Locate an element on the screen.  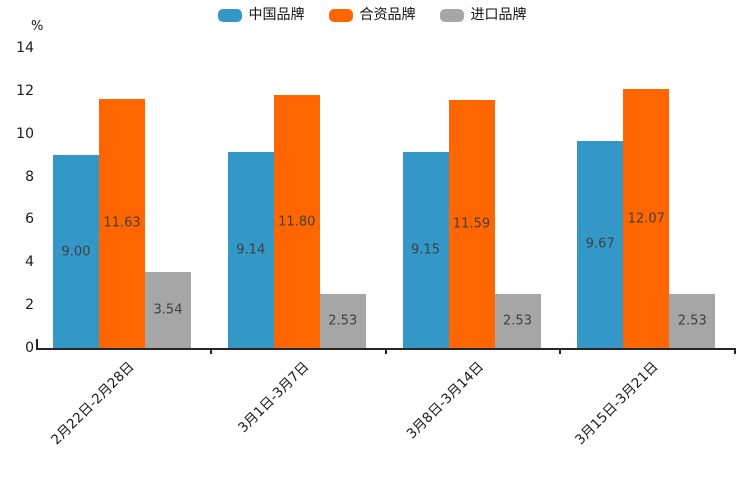
bar-value-label: 3.54 is located at coordinates (168, 310).